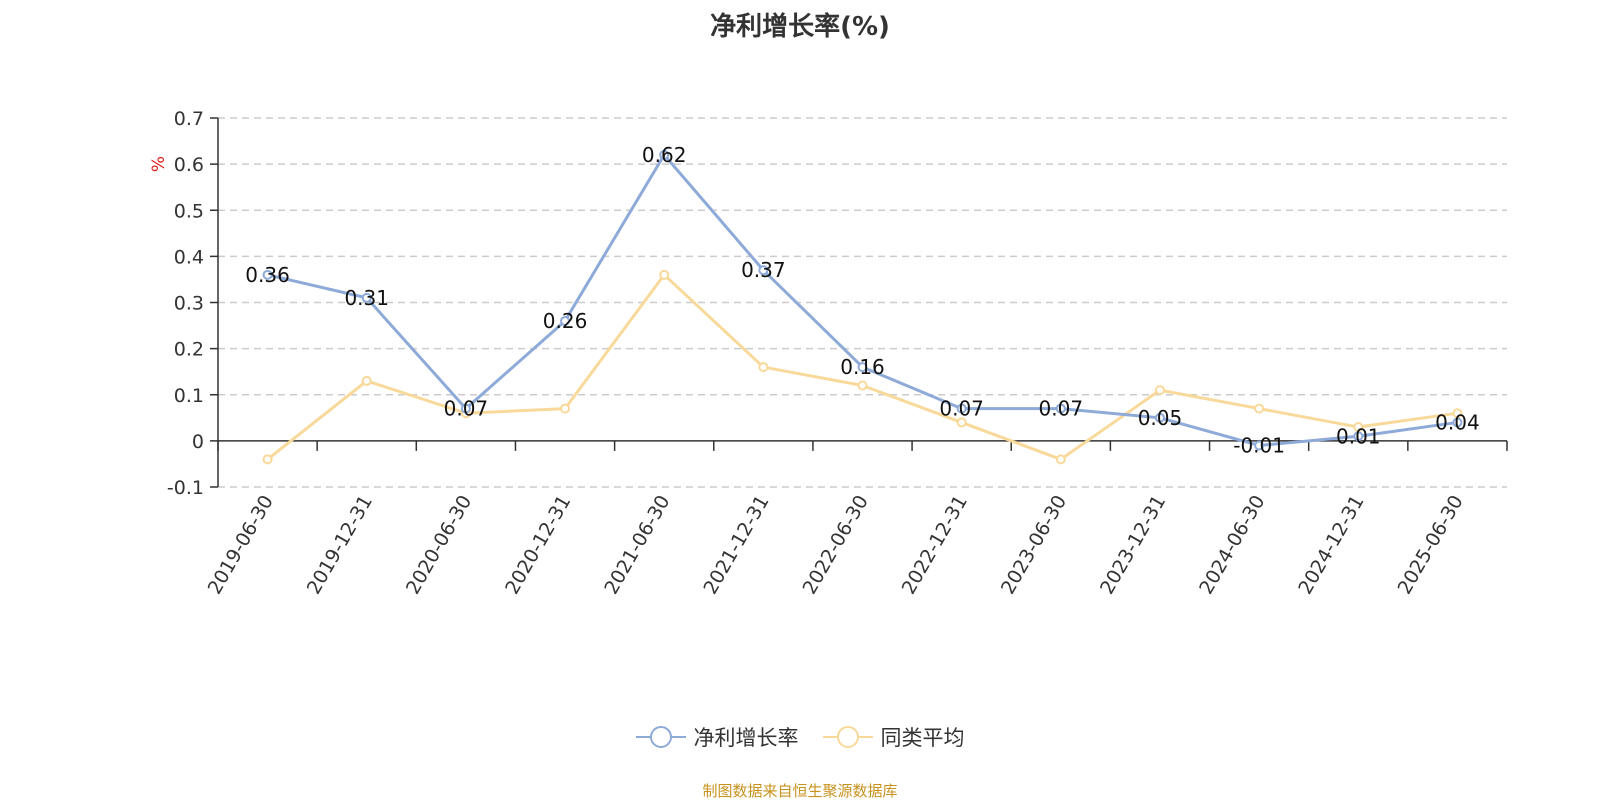 This screenshot has height=801, width=1600. What do you see at coordinates (159, 164) in the screenshot?
I see `y-axis-unit: %` at bounding box center [159, 164].